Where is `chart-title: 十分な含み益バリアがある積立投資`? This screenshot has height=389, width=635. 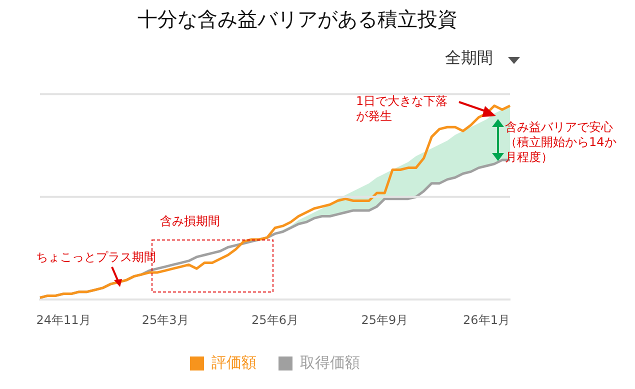
chart-title: 十分な含み益バリアがある積立投資 is located at coordinates (297, 19).